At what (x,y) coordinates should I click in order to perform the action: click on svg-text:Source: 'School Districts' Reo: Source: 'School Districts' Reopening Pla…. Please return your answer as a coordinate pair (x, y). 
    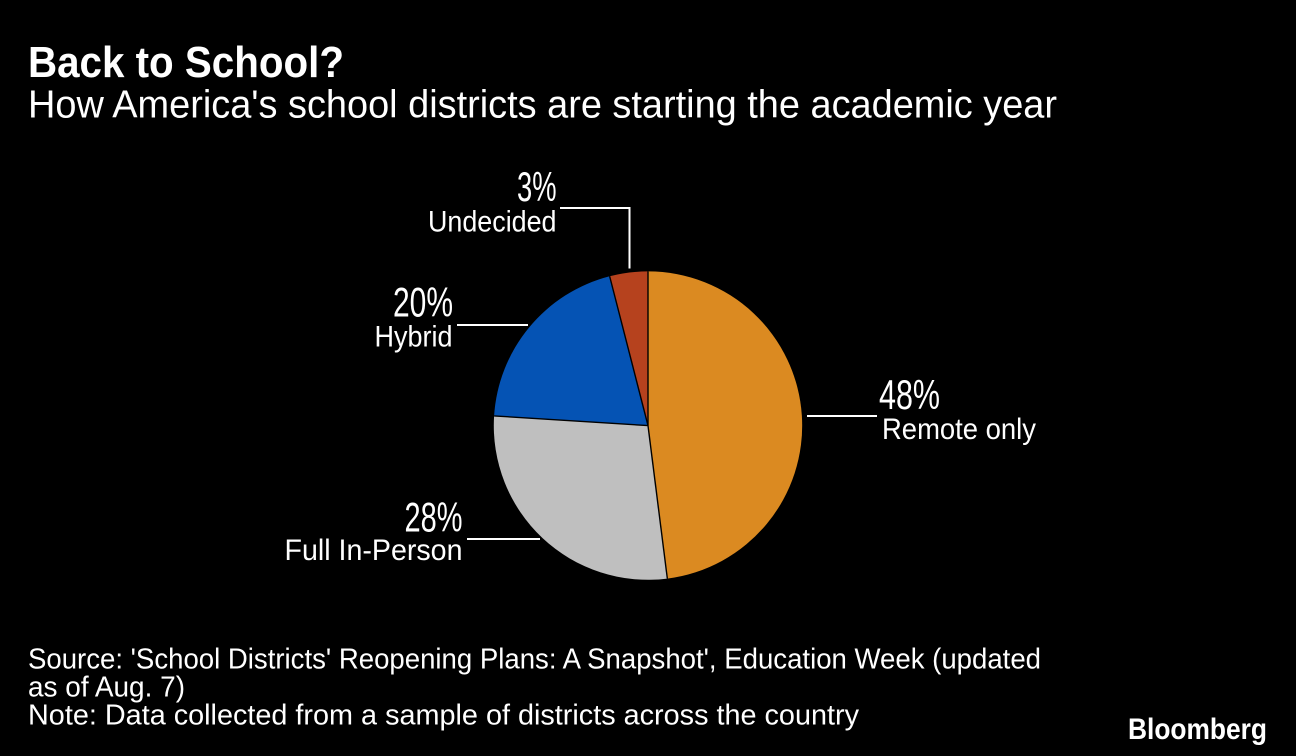
    Looking at the image, I should click on (534, 660).